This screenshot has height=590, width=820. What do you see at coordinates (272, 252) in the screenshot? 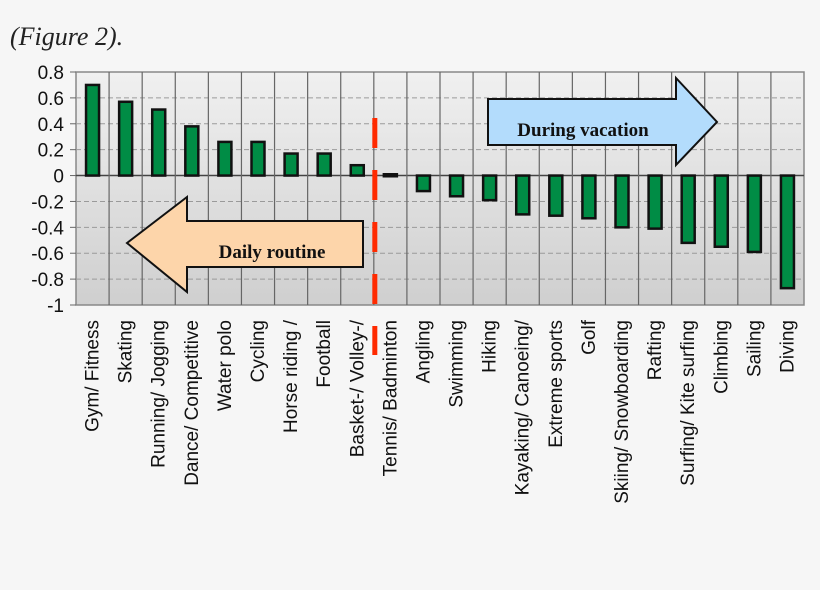
I see `annotation-daily-routine: Daily routine` at bounding box center [272, 252].